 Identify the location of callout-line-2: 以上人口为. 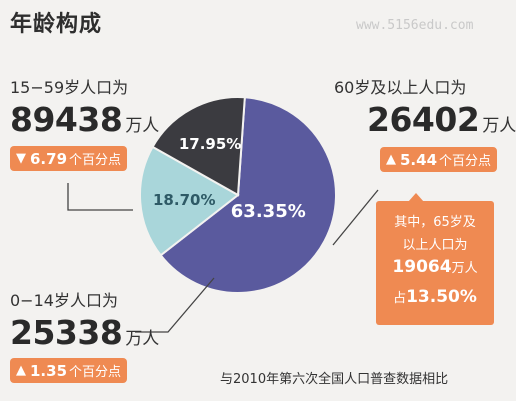
(435, 245).